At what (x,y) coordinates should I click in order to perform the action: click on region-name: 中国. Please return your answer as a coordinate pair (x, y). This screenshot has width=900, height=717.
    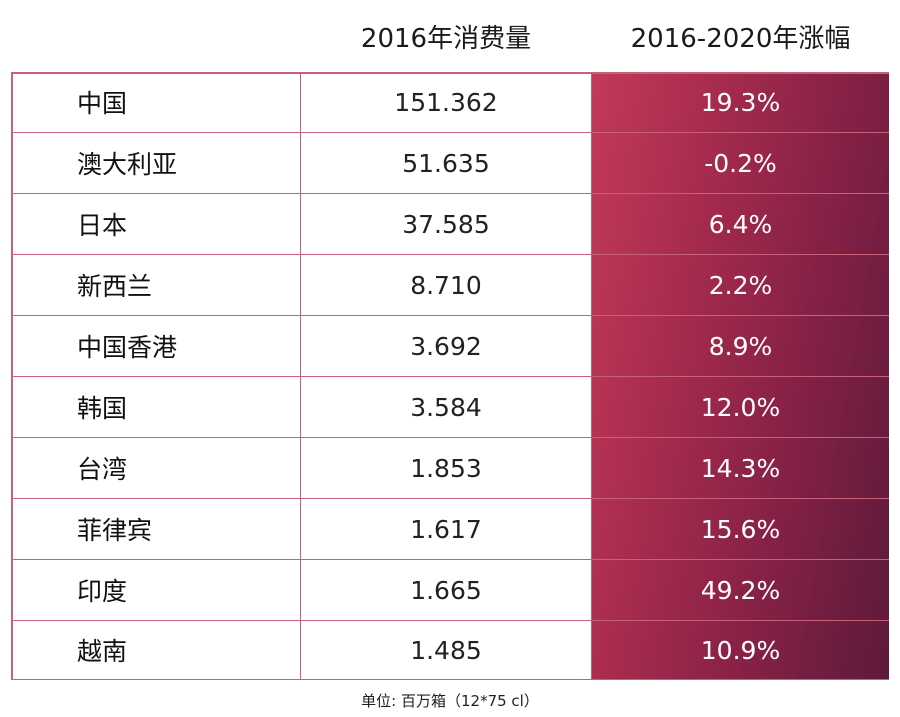
    Looking at the image, I should click on (156, 102).